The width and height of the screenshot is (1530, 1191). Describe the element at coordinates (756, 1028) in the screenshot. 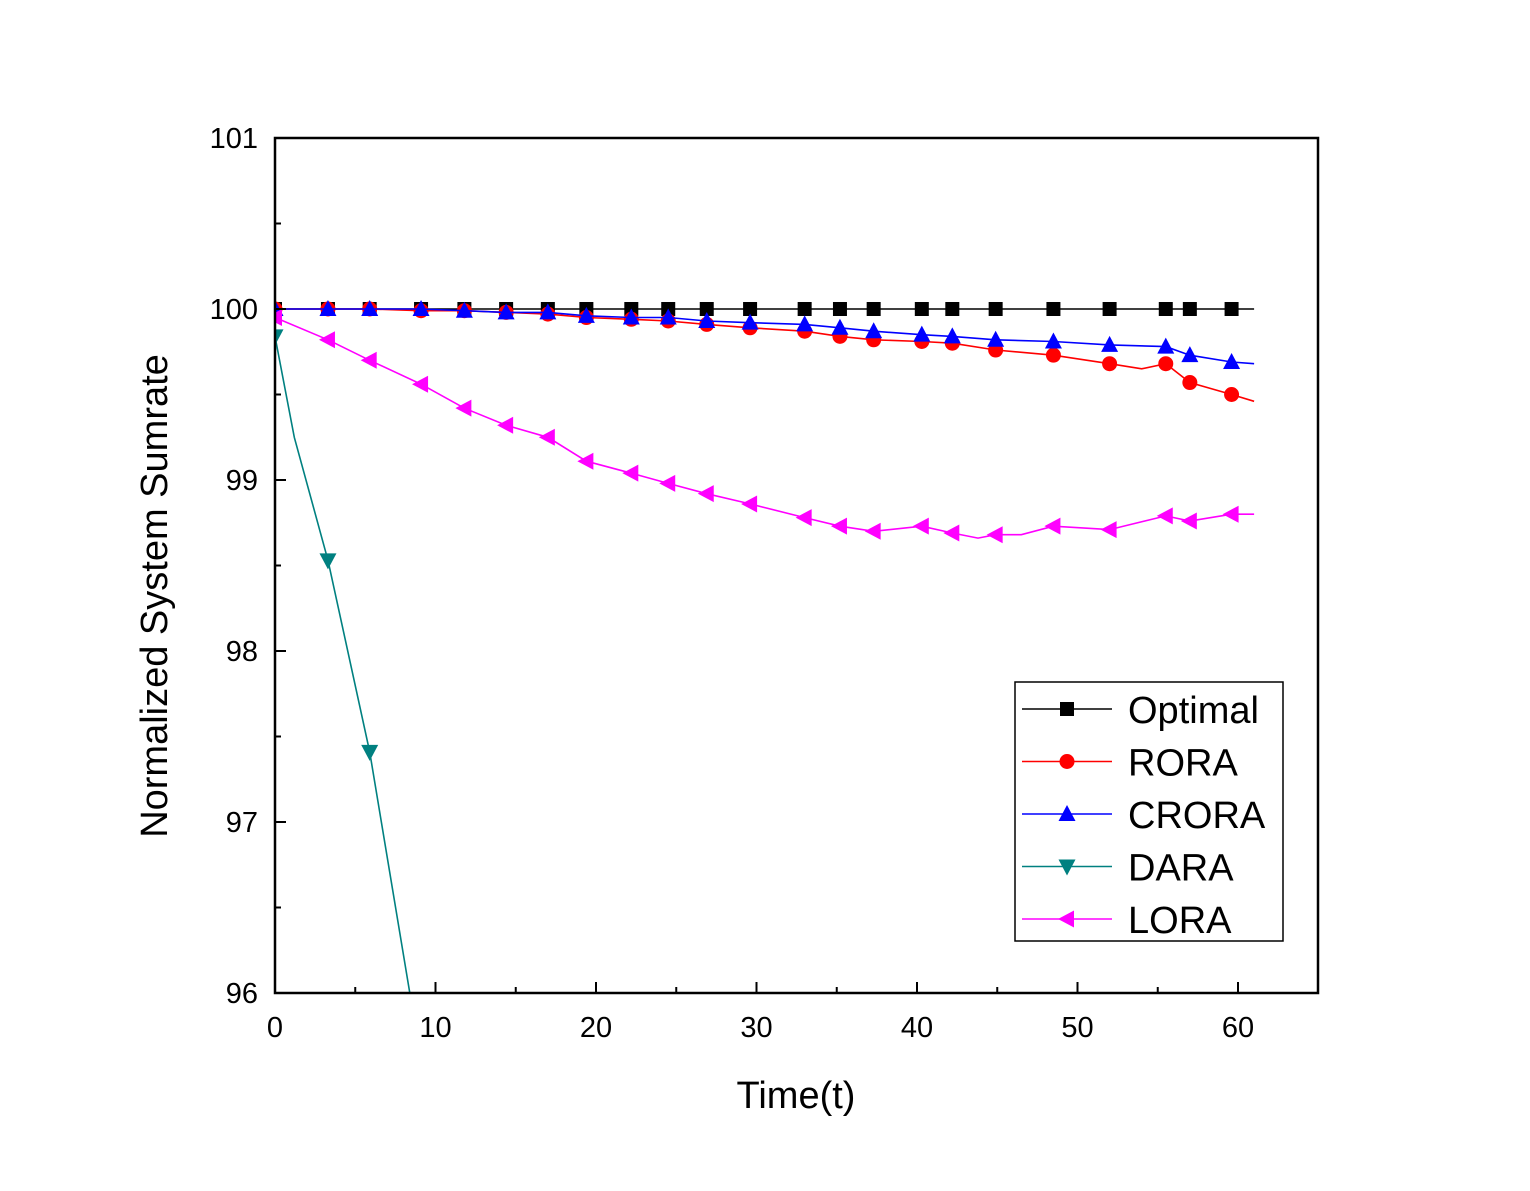

I see `x-tick-label: 30` at that location.